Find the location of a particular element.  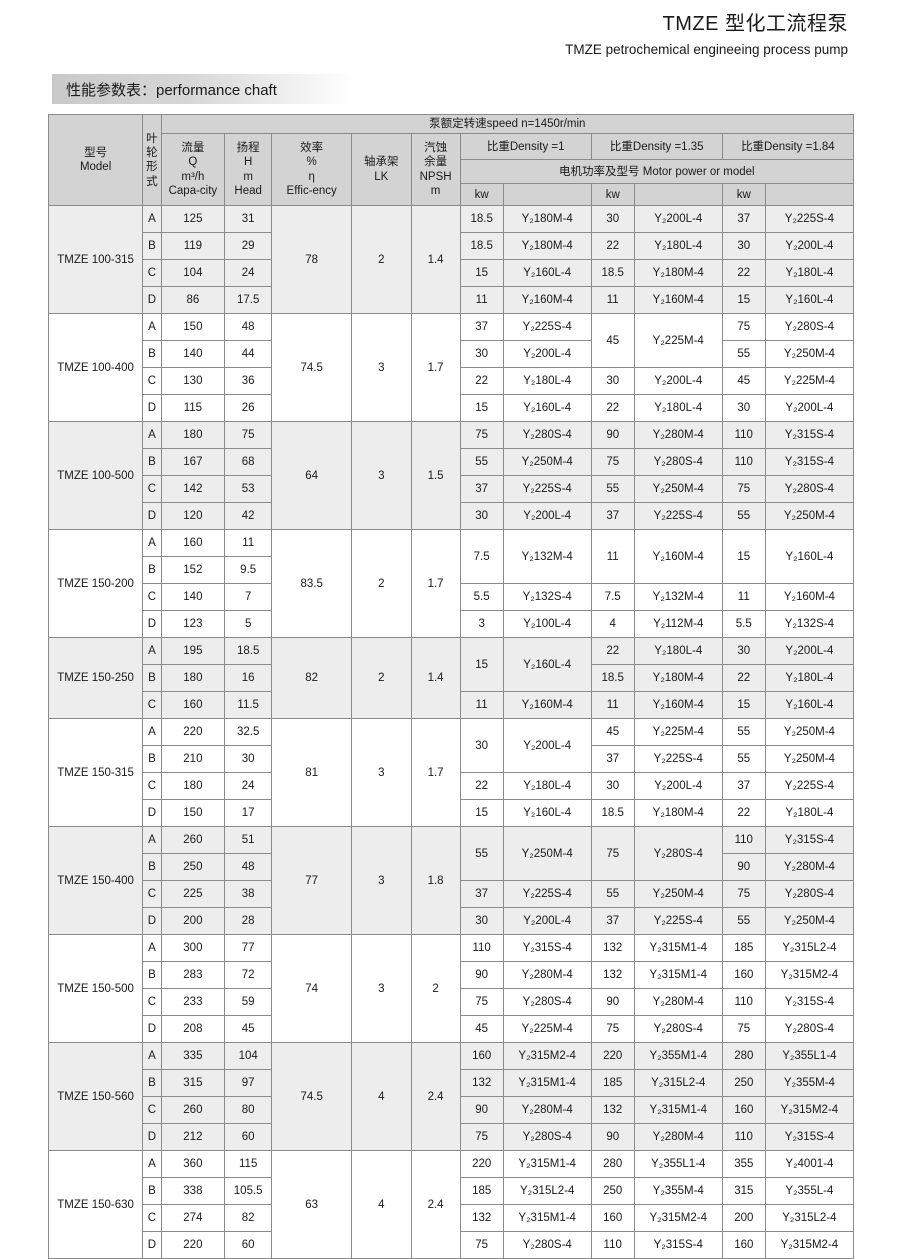

cell-kw-density-184: 30 is located at coordinates (743, 408).